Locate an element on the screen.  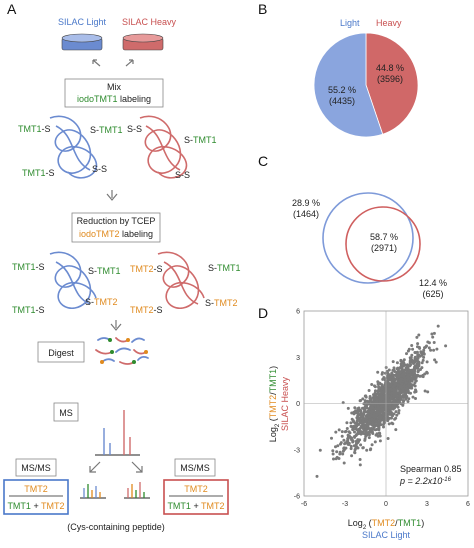
y-tick-label: -3 is located at coordinates (297, 450).